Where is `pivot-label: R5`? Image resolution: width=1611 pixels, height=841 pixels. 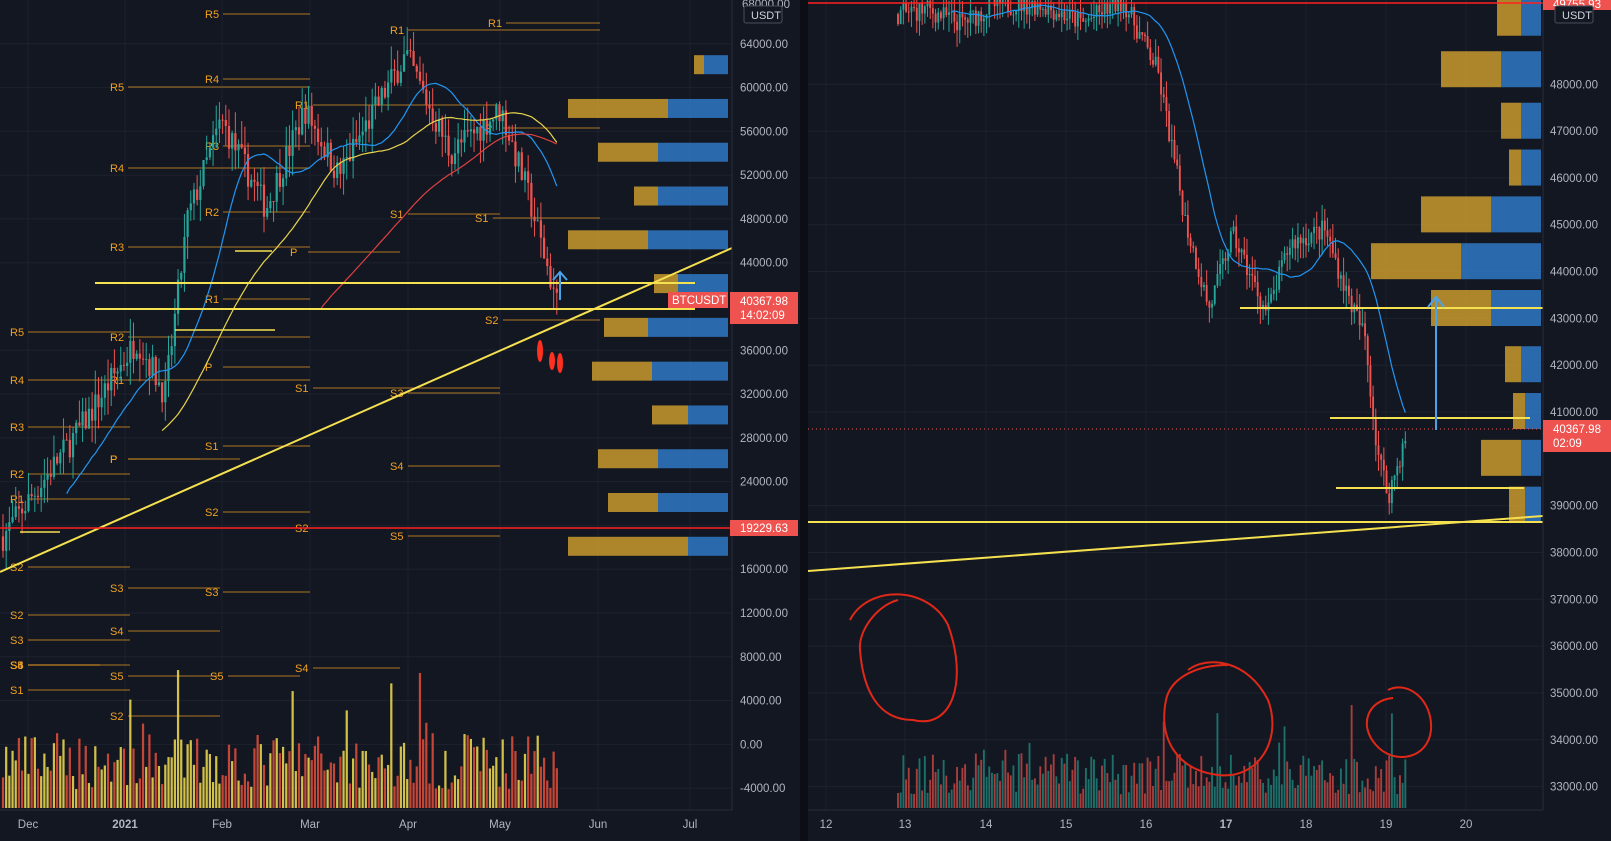
pivot-label: R5 is located at coordinates (17, 333).